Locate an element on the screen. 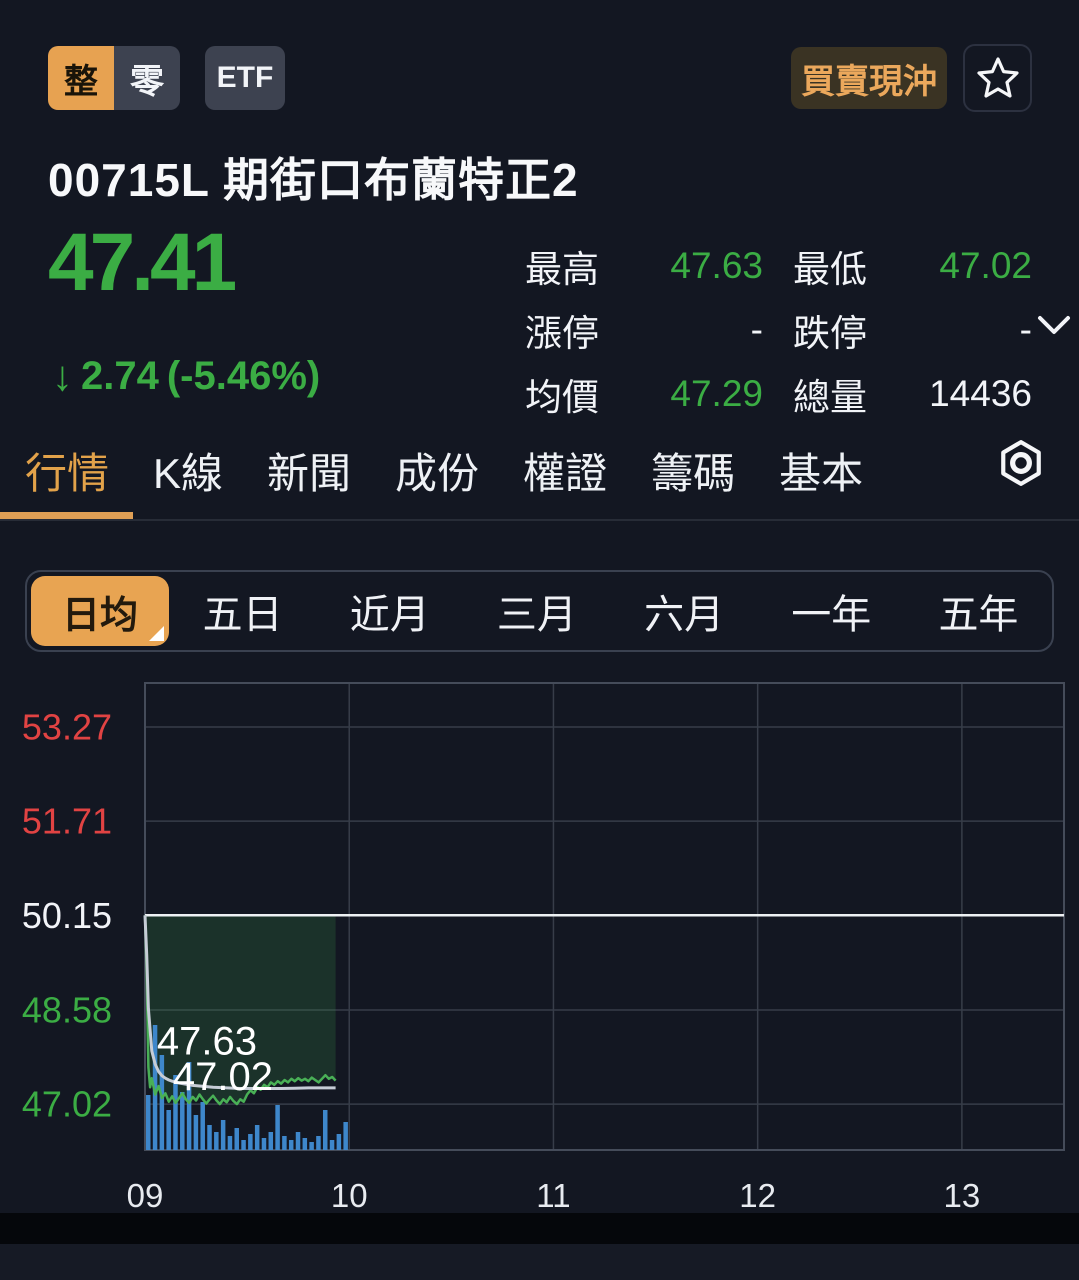 This screenshot has width=1079, height=1280. stat-value-volume: 14436 is located at coordinates (980, 393).